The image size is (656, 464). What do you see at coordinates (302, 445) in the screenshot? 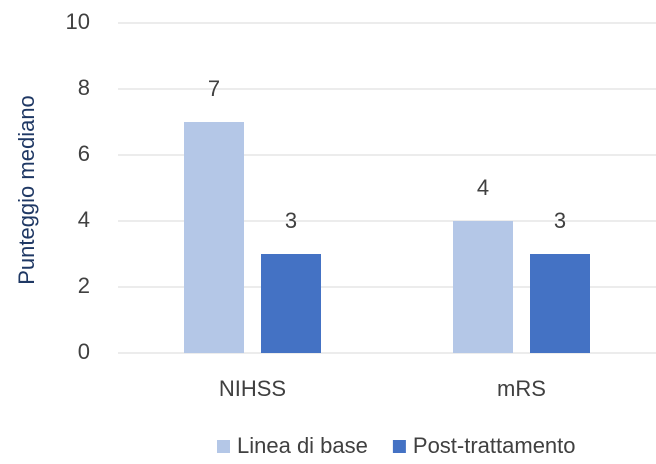
I see `legend-label: Linea di base` at bounding box center [302, 445].